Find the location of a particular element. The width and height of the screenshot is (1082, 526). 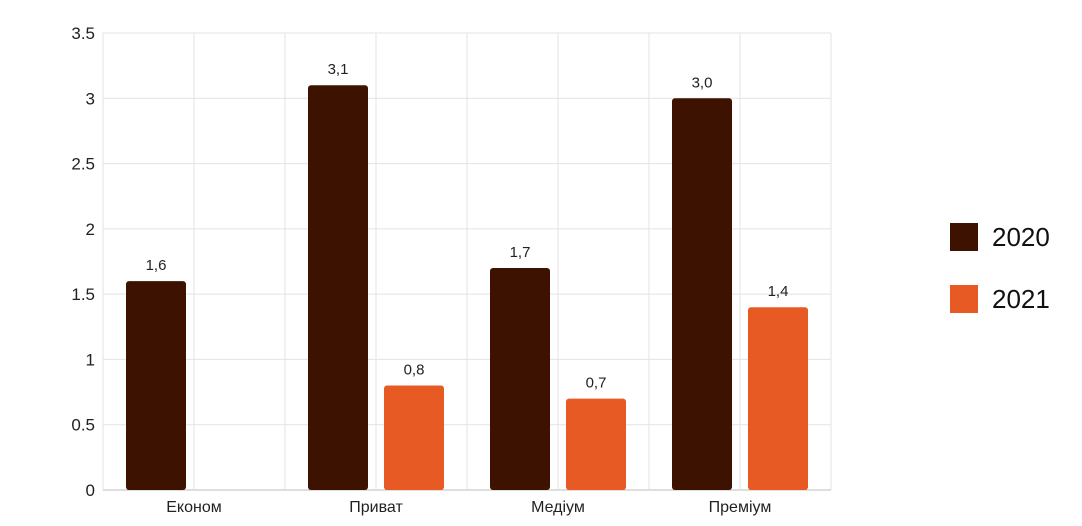

legend-label-2020: 2020 is located at coordinates (1021, 236).